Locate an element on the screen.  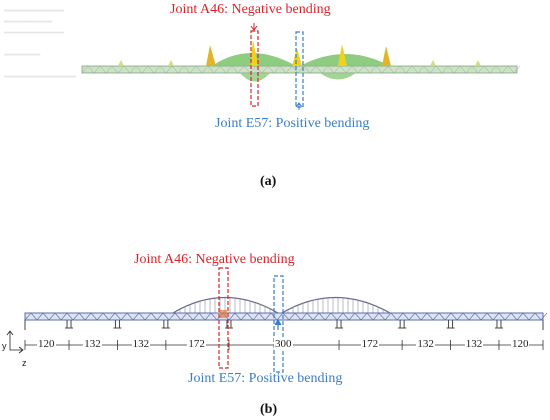
axis-marker is located at coordinates (15, 342).